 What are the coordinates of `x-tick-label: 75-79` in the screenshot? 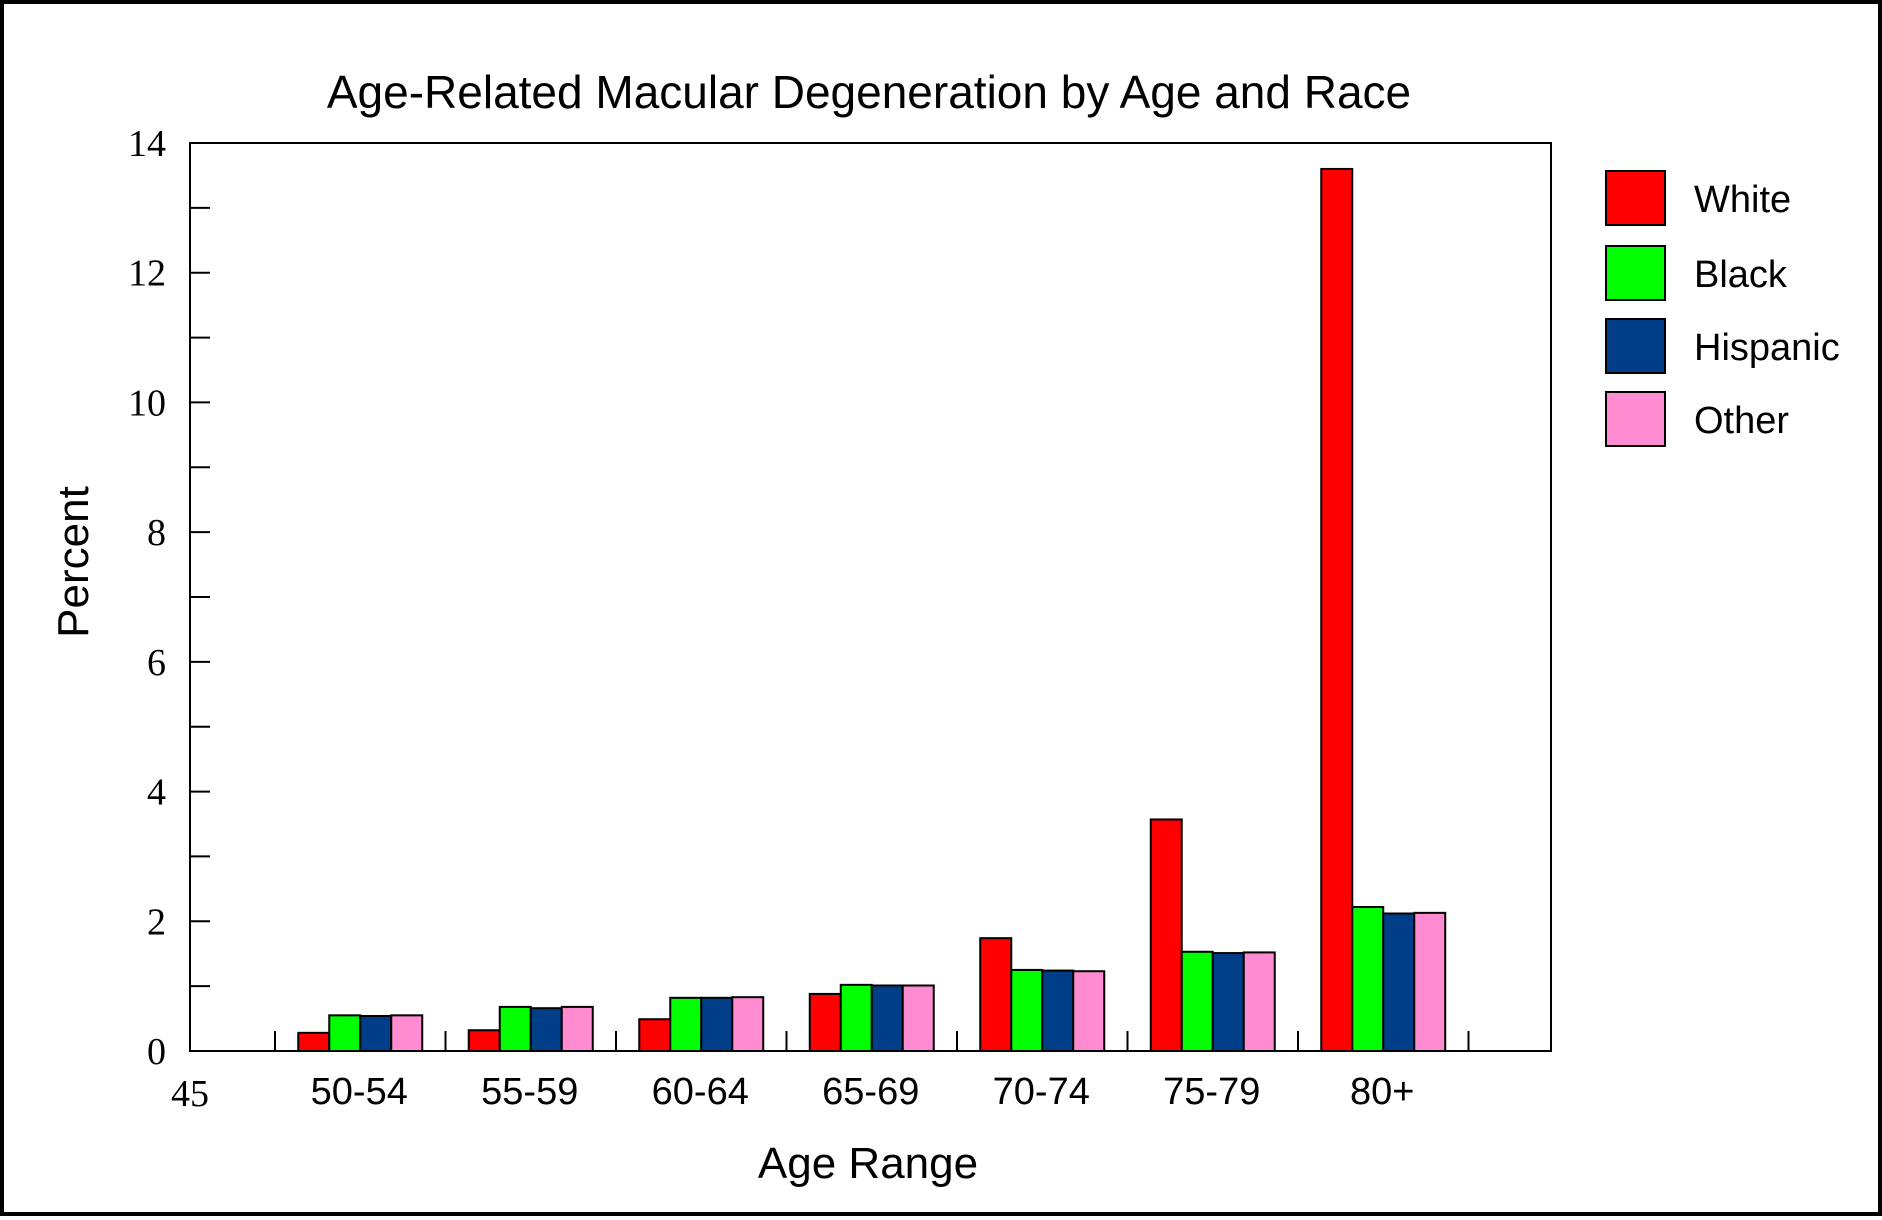 It's located at (1211, 1092).